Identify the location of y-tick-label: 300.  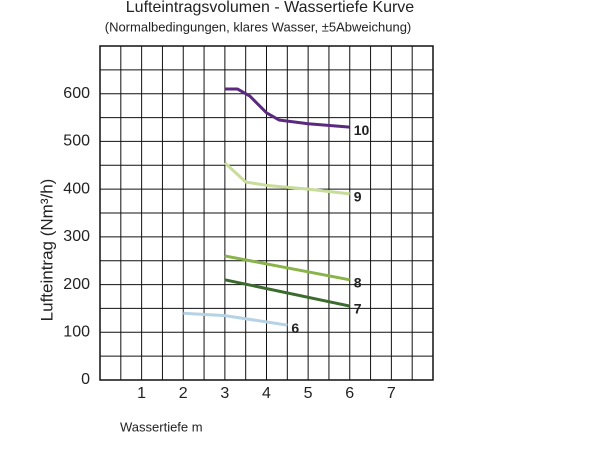
(76, 236).